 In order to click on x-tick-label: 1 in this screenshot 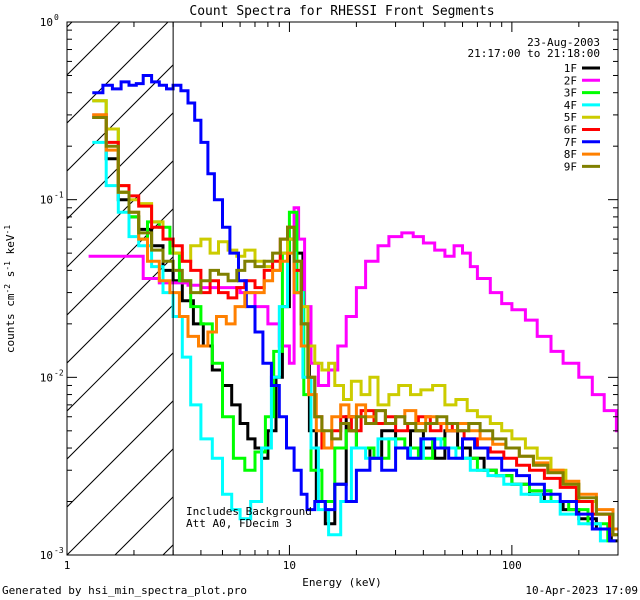, I will do `click(67, 565)`.